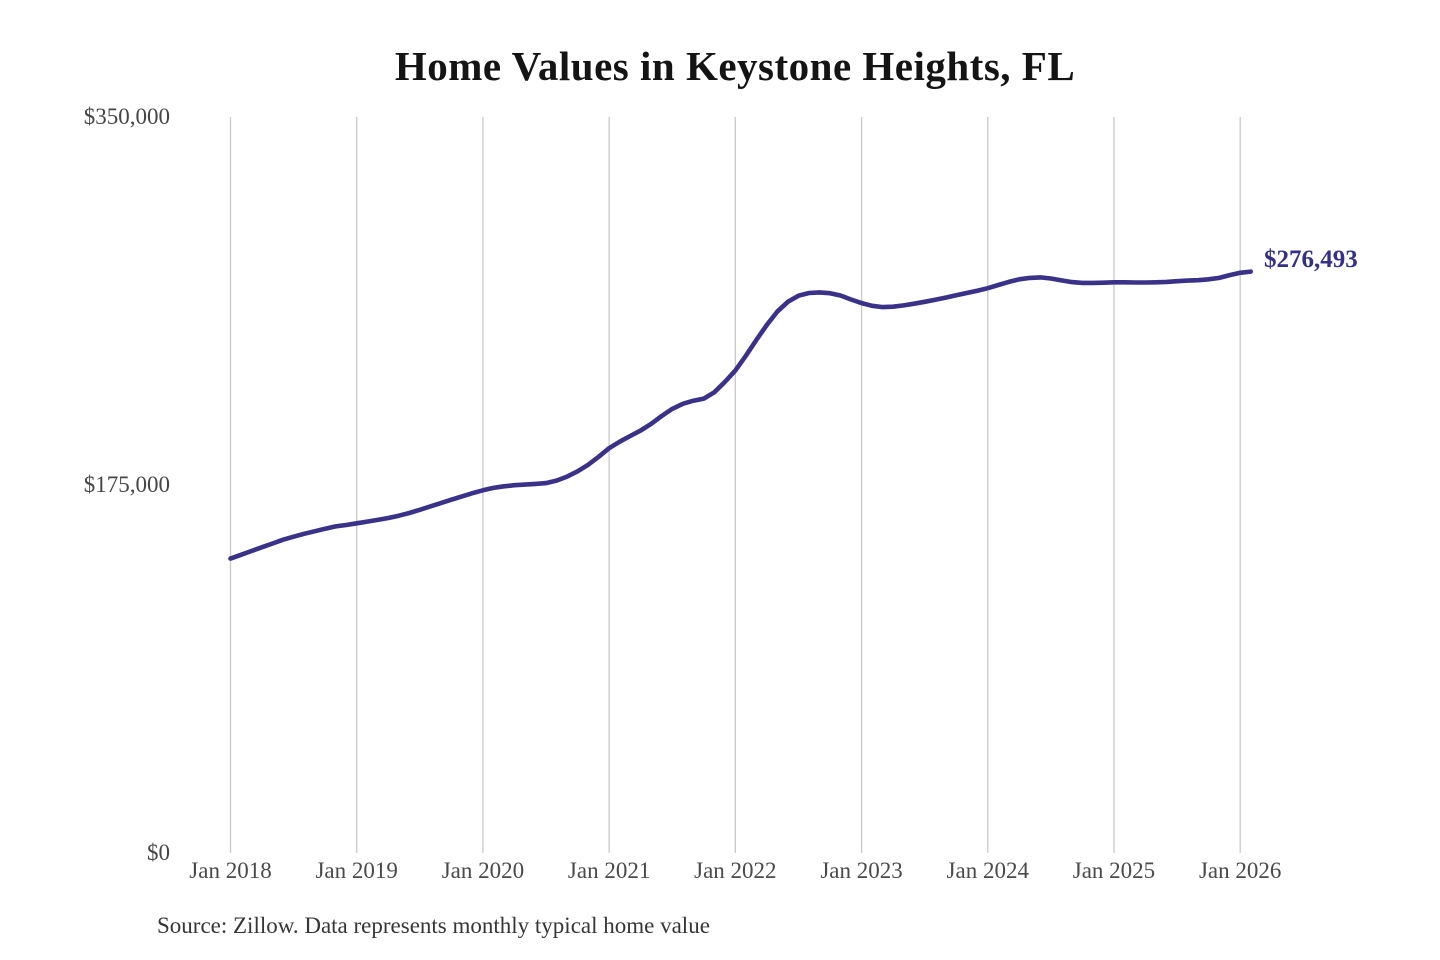 The width and height of the screenshot is (1440, 960). I want to click on x-tick-label: Jan 2018, so click(230, 870).